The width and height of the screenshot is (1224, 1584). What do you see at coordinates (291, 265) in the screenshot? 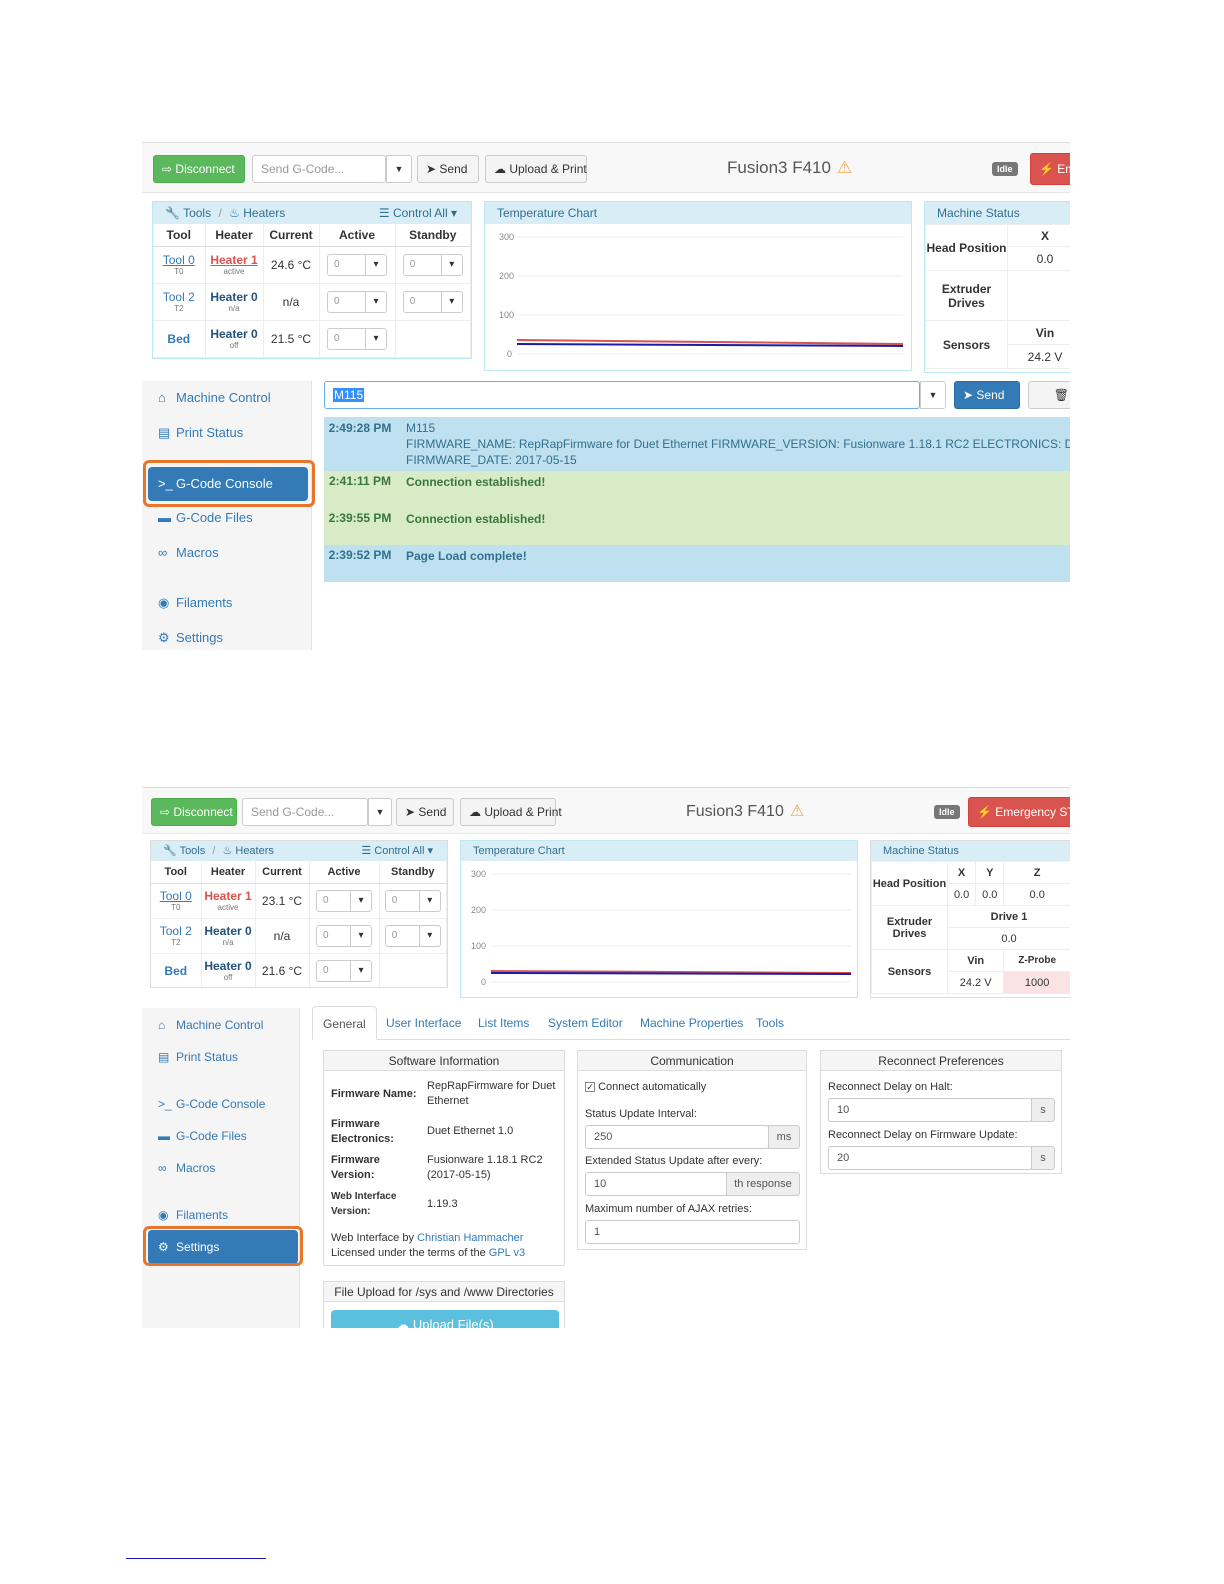
I see `current-temp: 24.6 °C` at bounding box center [291, 265].